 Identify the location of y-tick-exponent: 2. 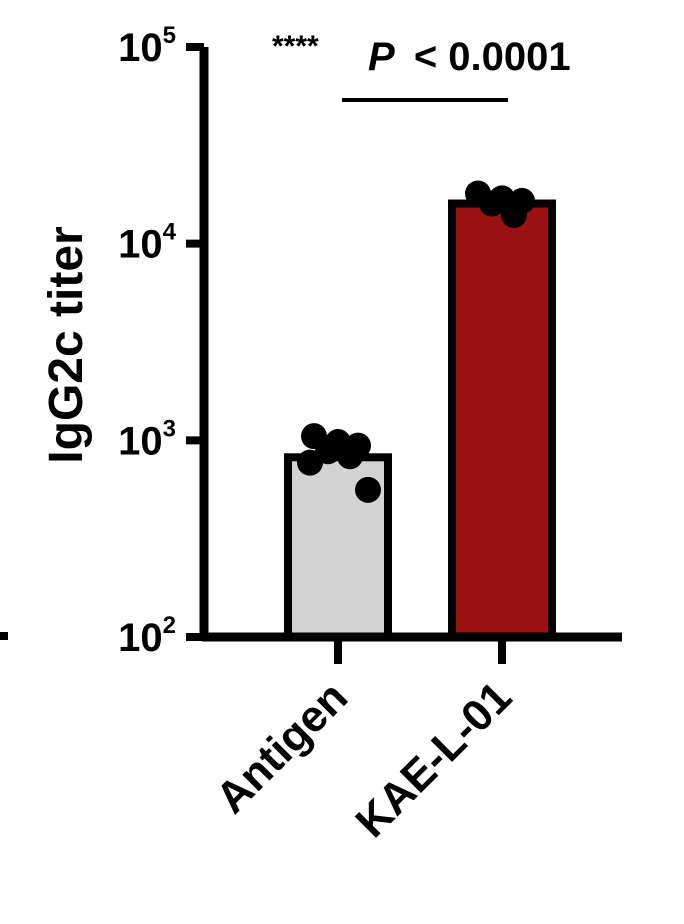
(169, 625).